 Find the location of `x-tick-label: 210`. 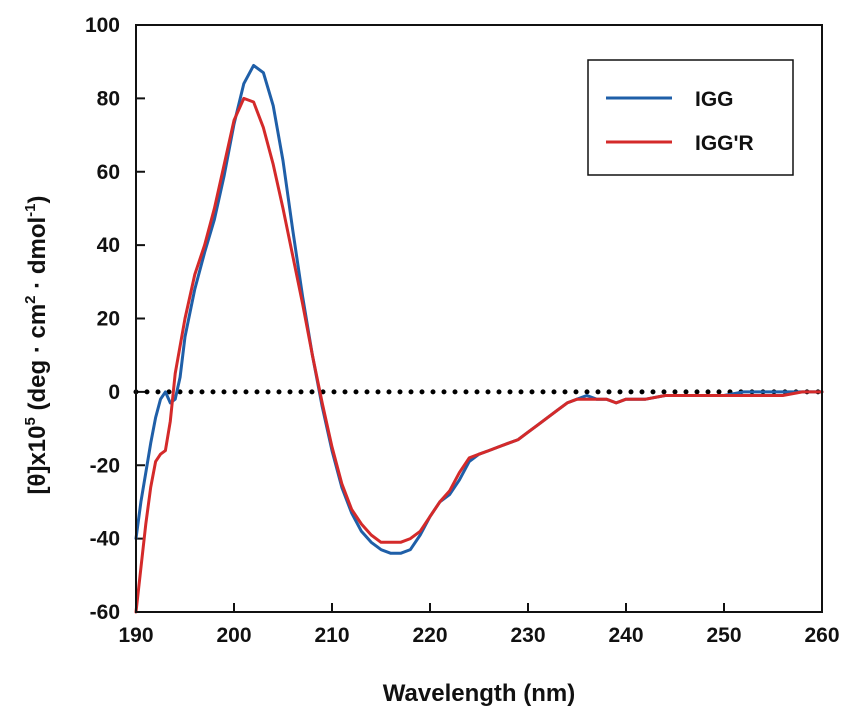

x-tick-label: 210 is located at coordinates (331, 635).